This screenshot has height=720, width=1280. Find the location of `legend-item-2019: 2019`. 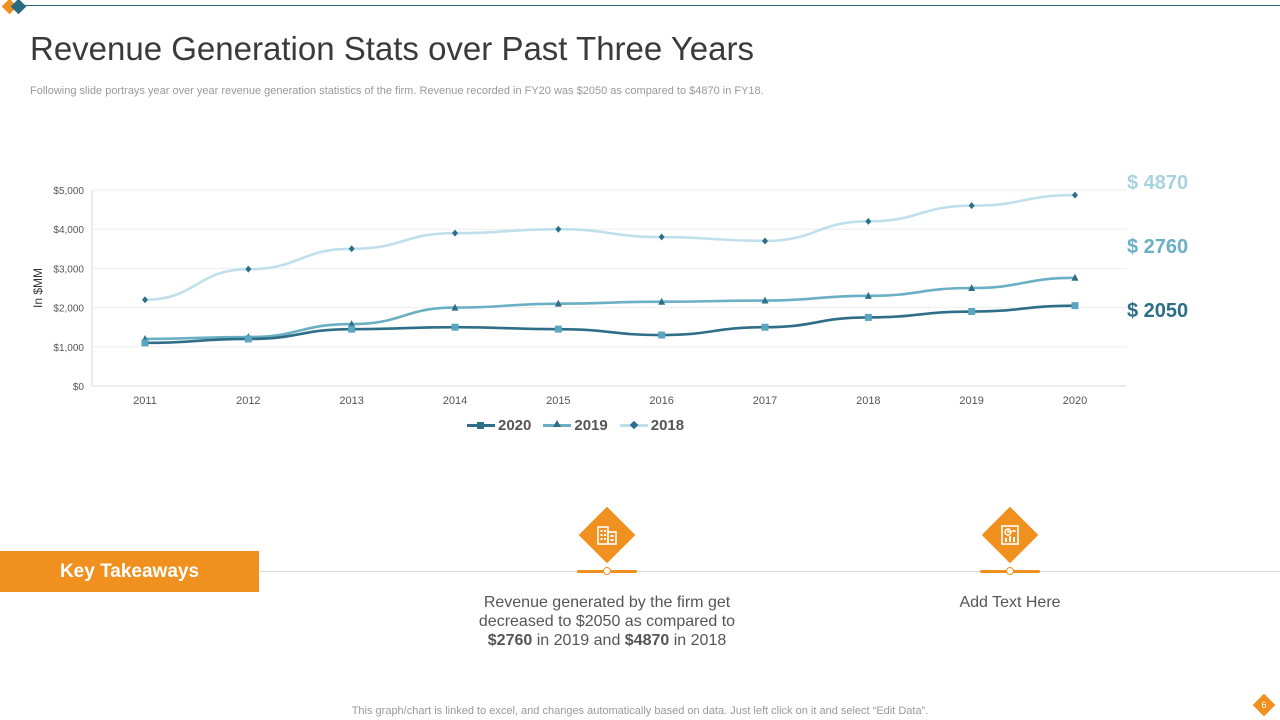

legend-item-2019: 2019 is located at coordinates (575, 425).